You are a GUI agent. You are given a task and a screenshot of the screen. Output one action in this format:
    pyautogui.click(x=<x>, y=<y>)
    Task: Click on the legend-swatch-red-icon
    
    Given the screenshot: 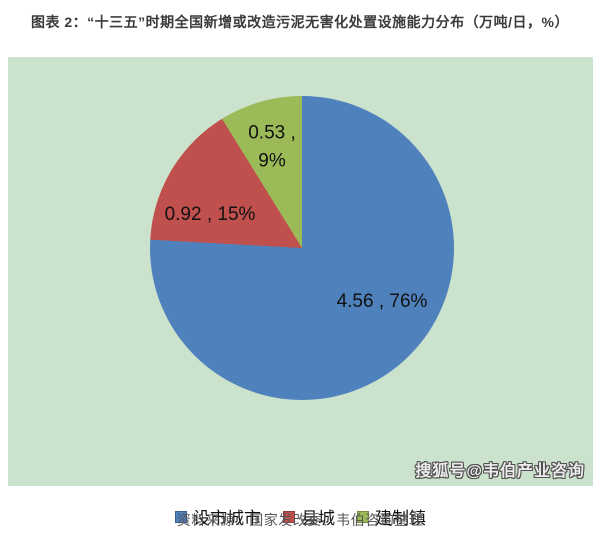 What is the action you would take?
    pyautogui.click(x=289, y=516)
    